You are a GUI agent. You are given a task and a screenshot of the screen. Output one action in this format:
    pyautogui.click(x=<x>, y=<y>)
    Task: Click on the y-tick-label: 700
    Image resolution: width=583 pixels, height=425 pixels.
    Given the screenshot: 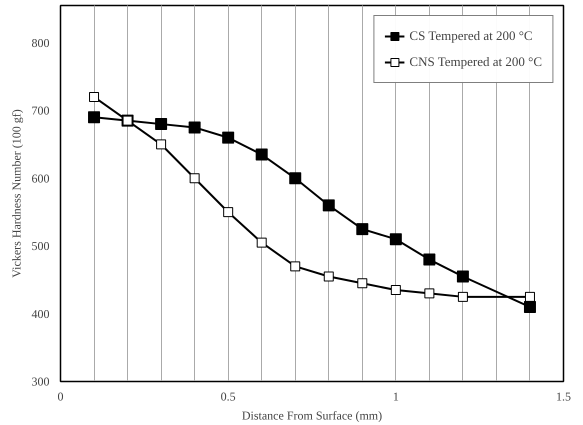 What is the action you would take?
    pyautogui.click(x=41, y=111)
    